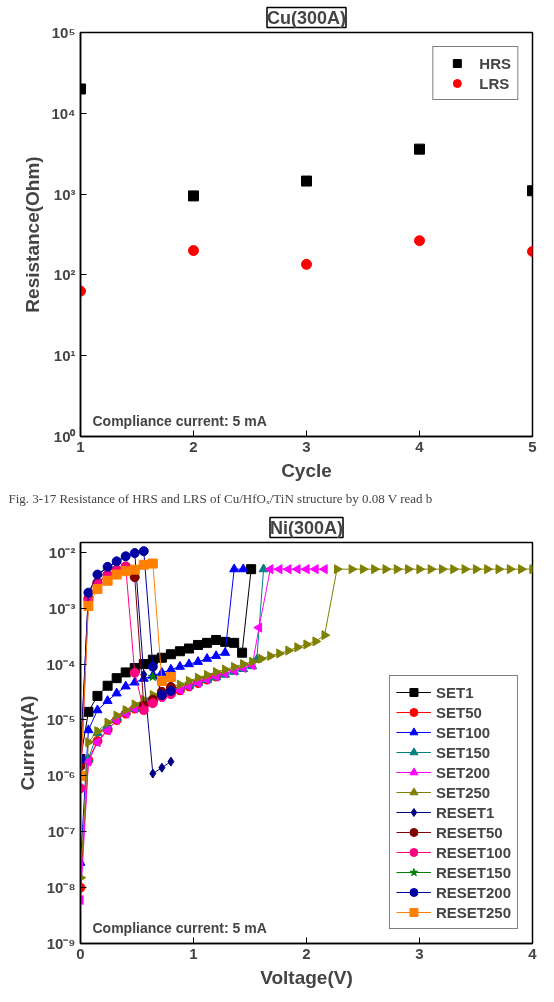  What do you see at coordinates (61, 720) in the screenshot?
I see `y-tick-label: 10⁻⁵` at bounding box center [61, 720].